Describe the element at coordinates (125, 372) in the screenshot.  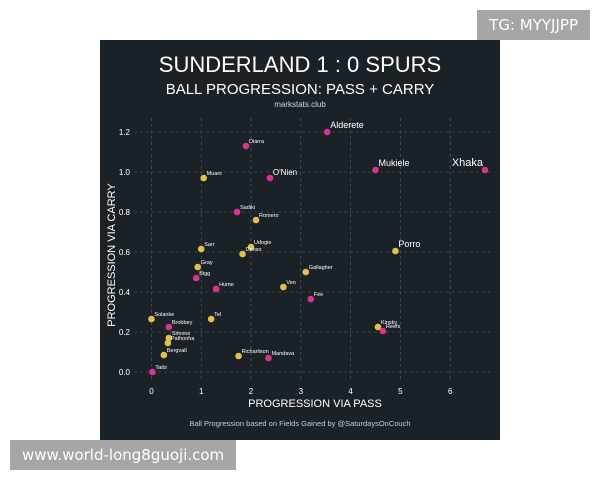
I see `y-tick-label: 0.0` at that location.